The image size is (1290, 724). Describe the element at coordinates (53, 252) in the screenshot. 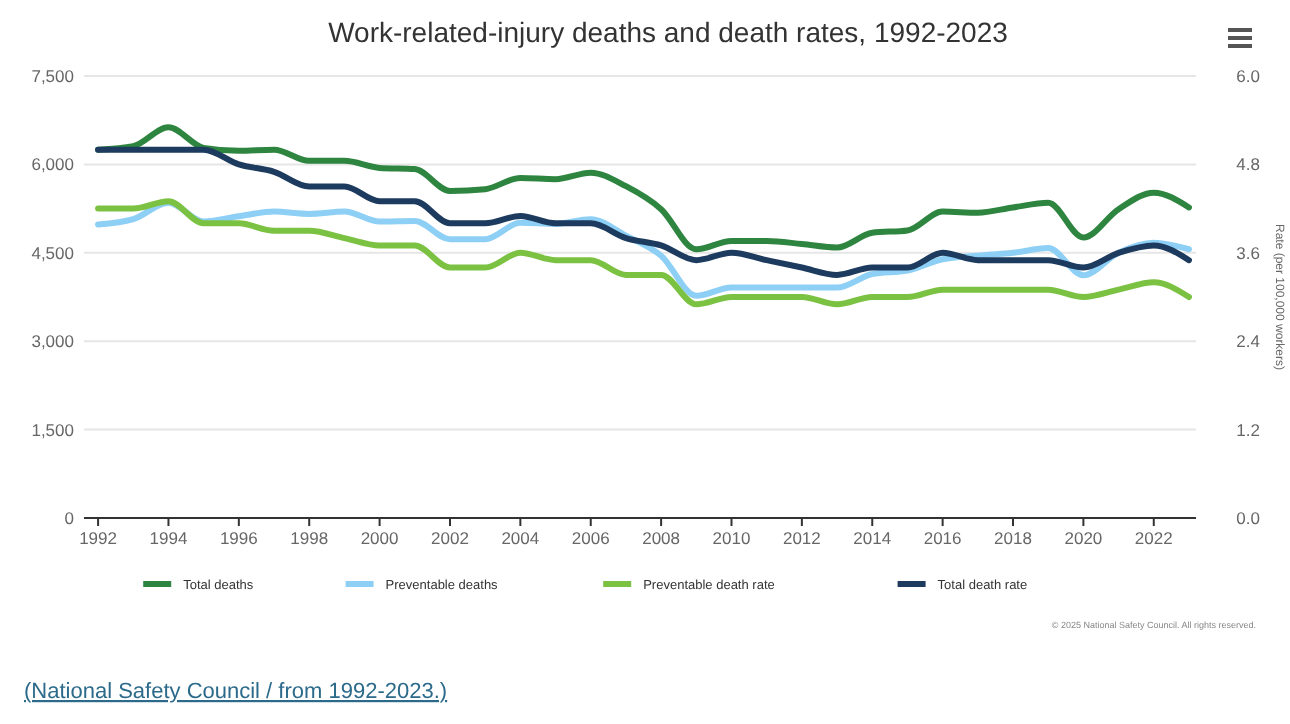

I see `y-tick-label: 4,500` at that location.